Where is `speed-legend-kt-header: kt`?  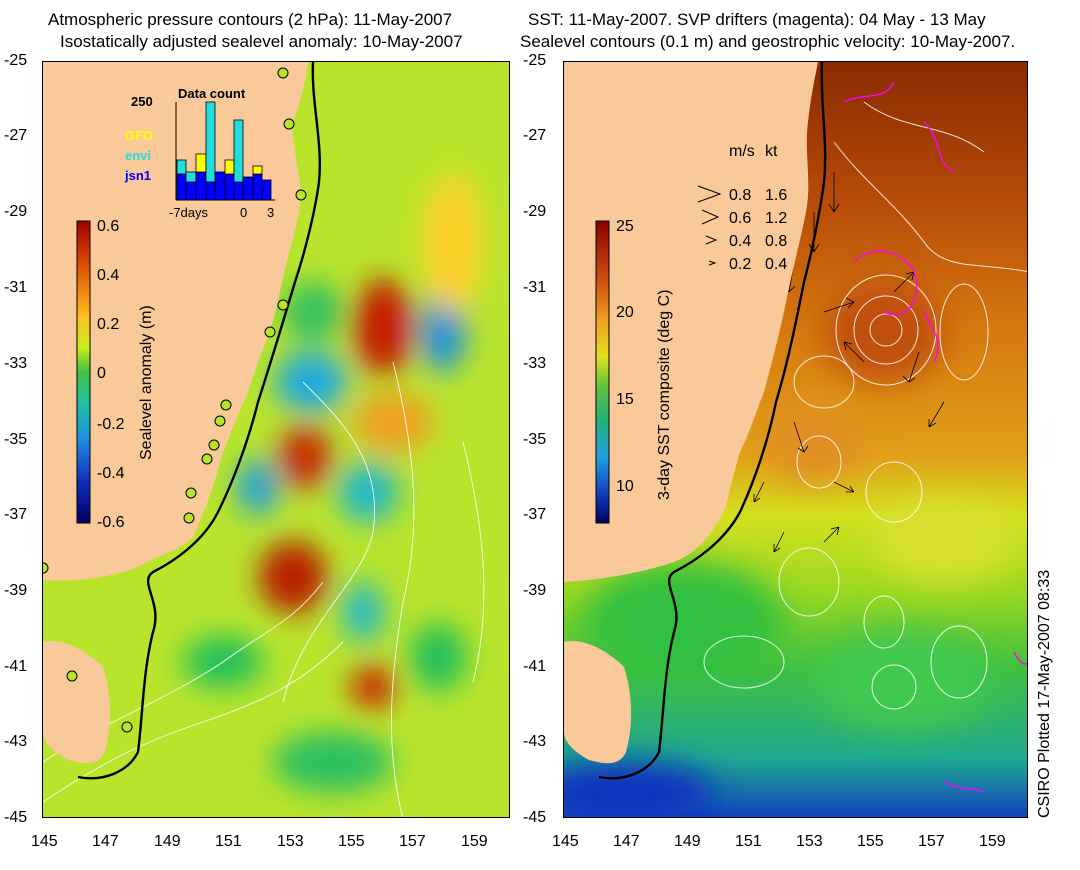
speed-legend-kt-header: kt is located at coordinates (771, 151).